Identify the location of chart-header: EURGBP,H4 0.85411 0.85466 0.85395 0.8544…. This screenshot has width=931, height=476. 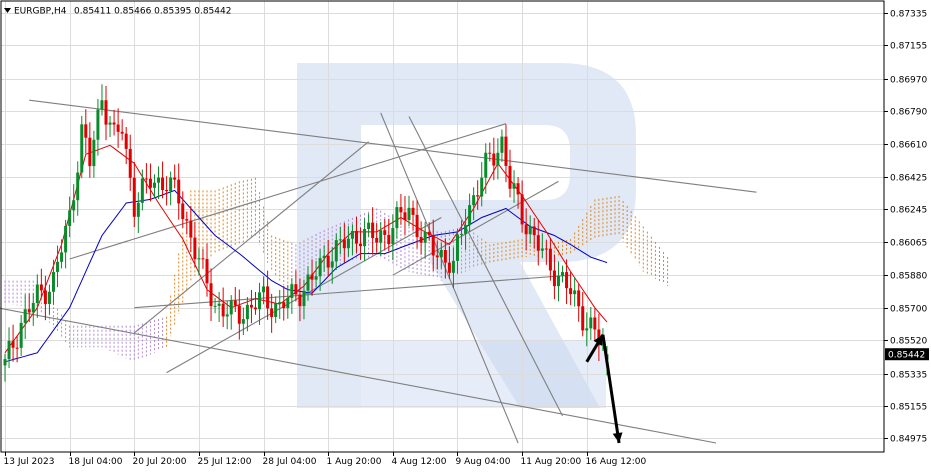
(117, 12).